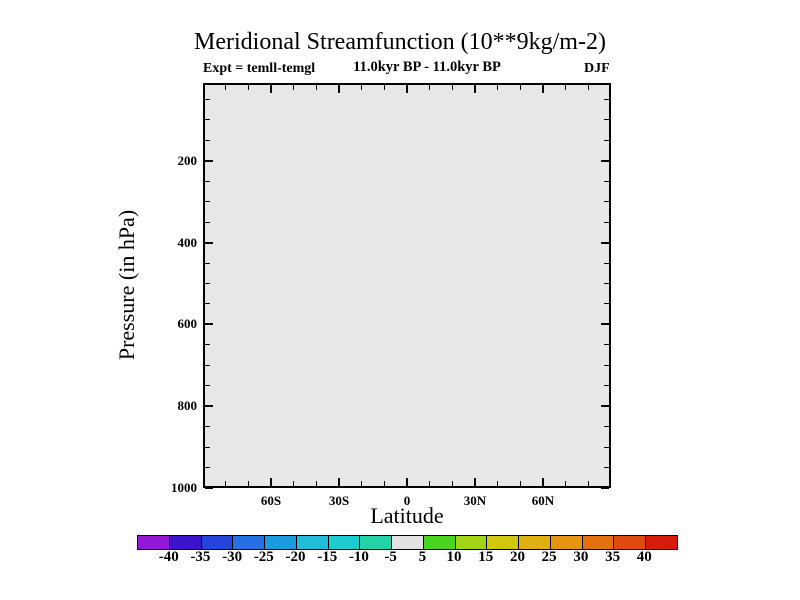  I want to click on y-tick-label: 400, so click(187, 242).